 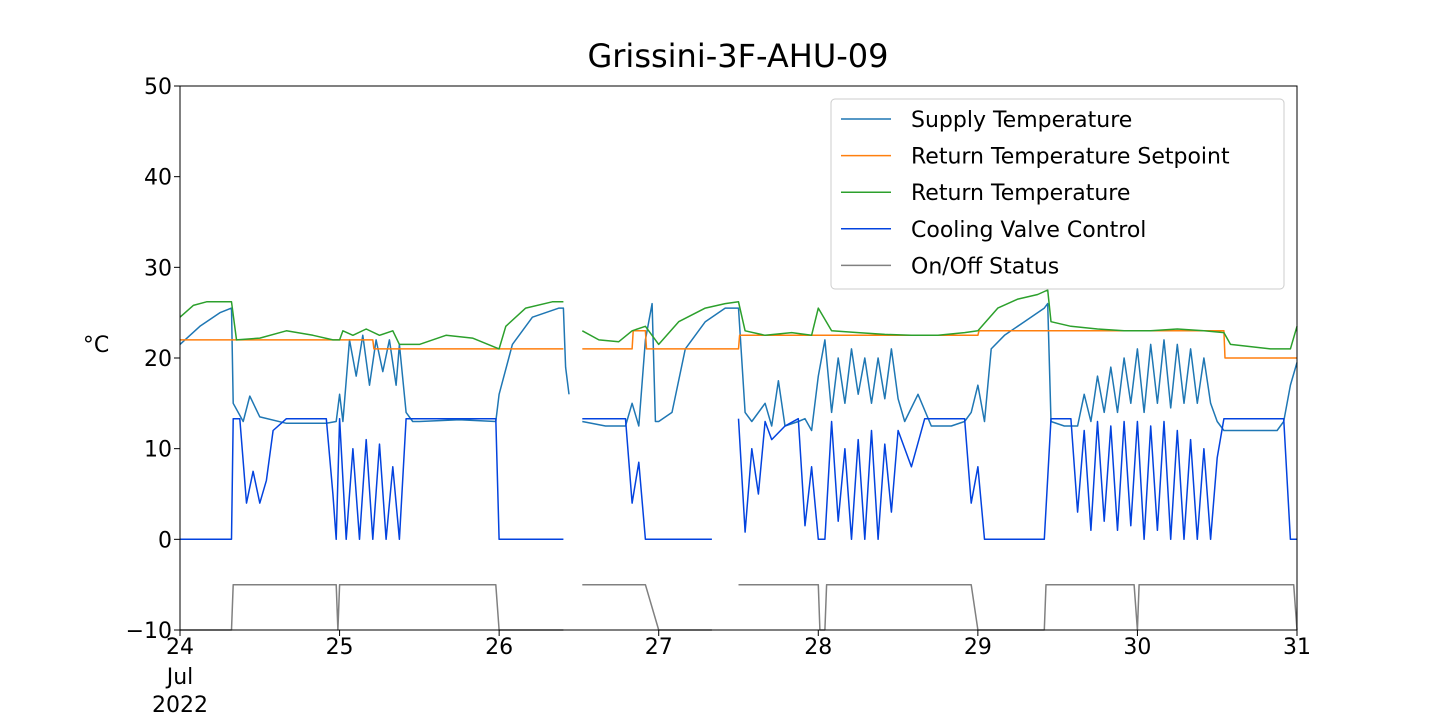 I want to click on y-tick-label: 40, so click(x=158, y=178).